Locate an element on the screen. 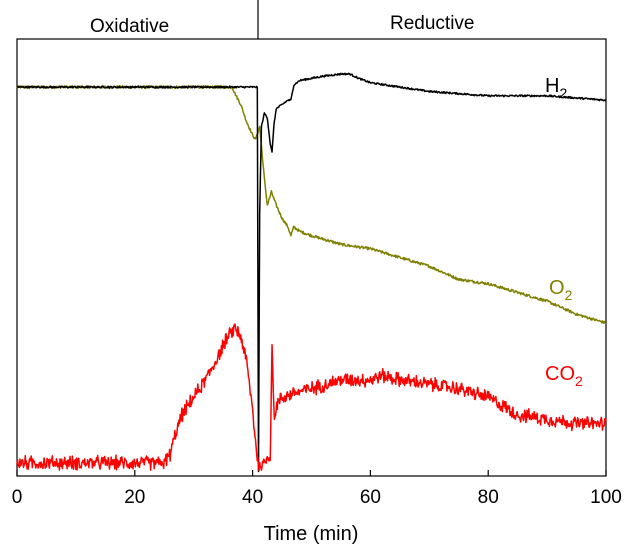 Image resolution: width=630 pixels, height=548 pixels. series-label-o2: O2 is located at coordinates (561, 290).